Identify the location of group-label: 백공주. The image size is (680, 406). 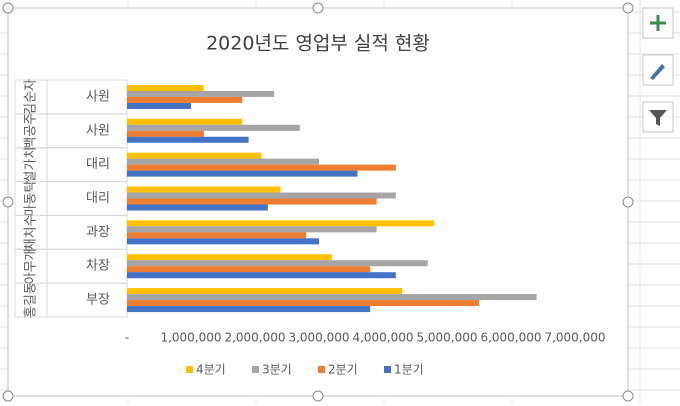
(31, 131).